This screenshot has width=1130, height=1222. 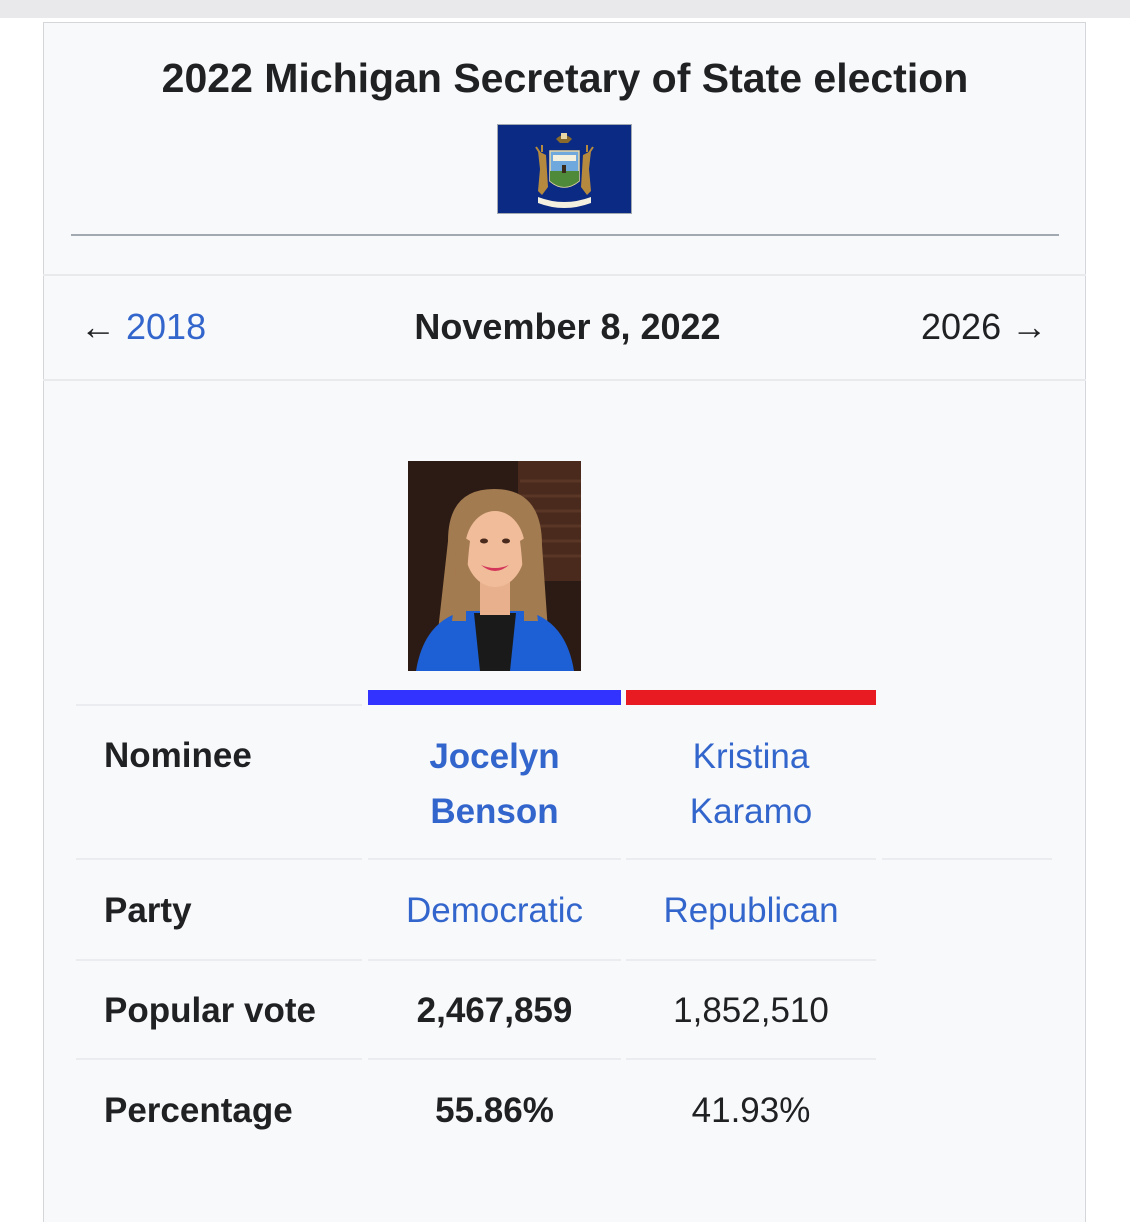 I want to click on previous-election-link: 2018, so click(x=166, y=326).